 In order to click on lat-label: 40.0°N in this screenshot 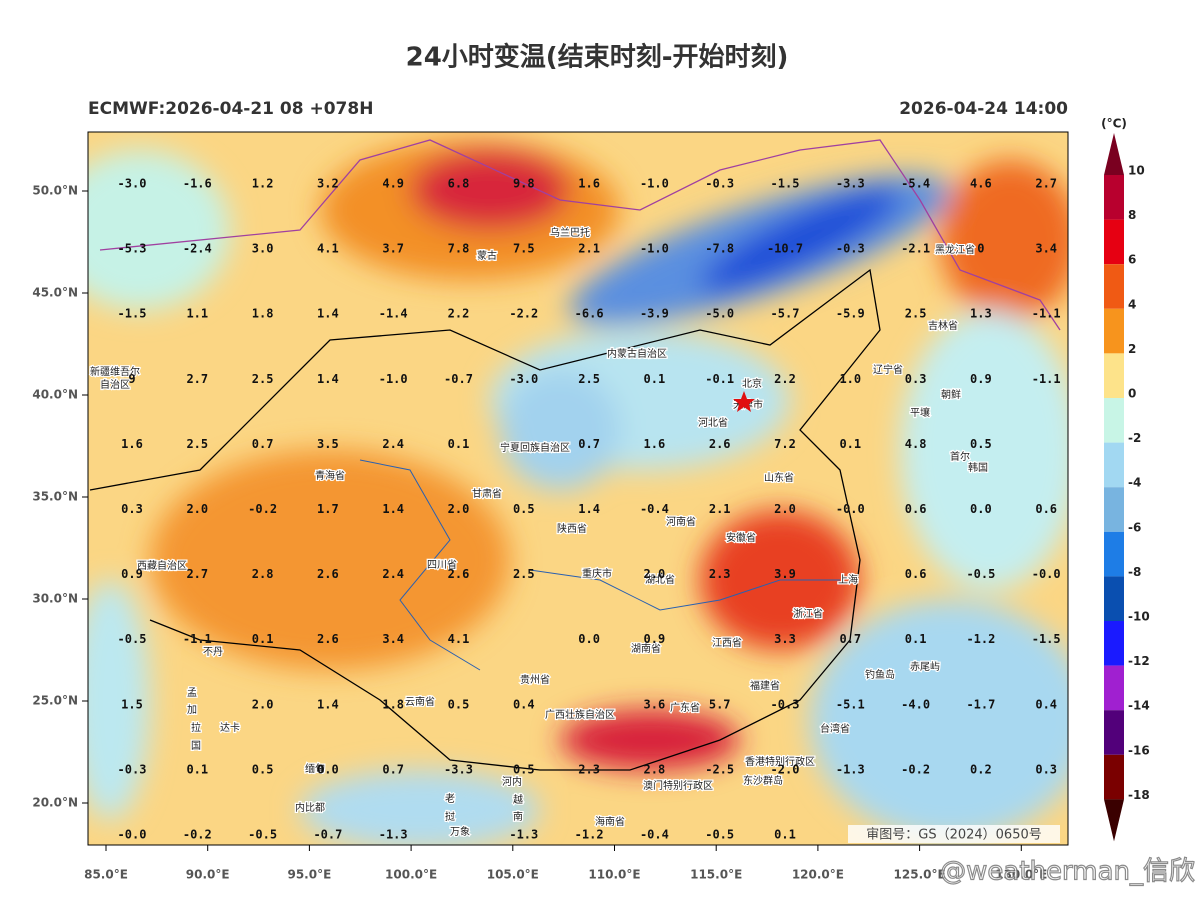, I will do `click(55, 395)`.